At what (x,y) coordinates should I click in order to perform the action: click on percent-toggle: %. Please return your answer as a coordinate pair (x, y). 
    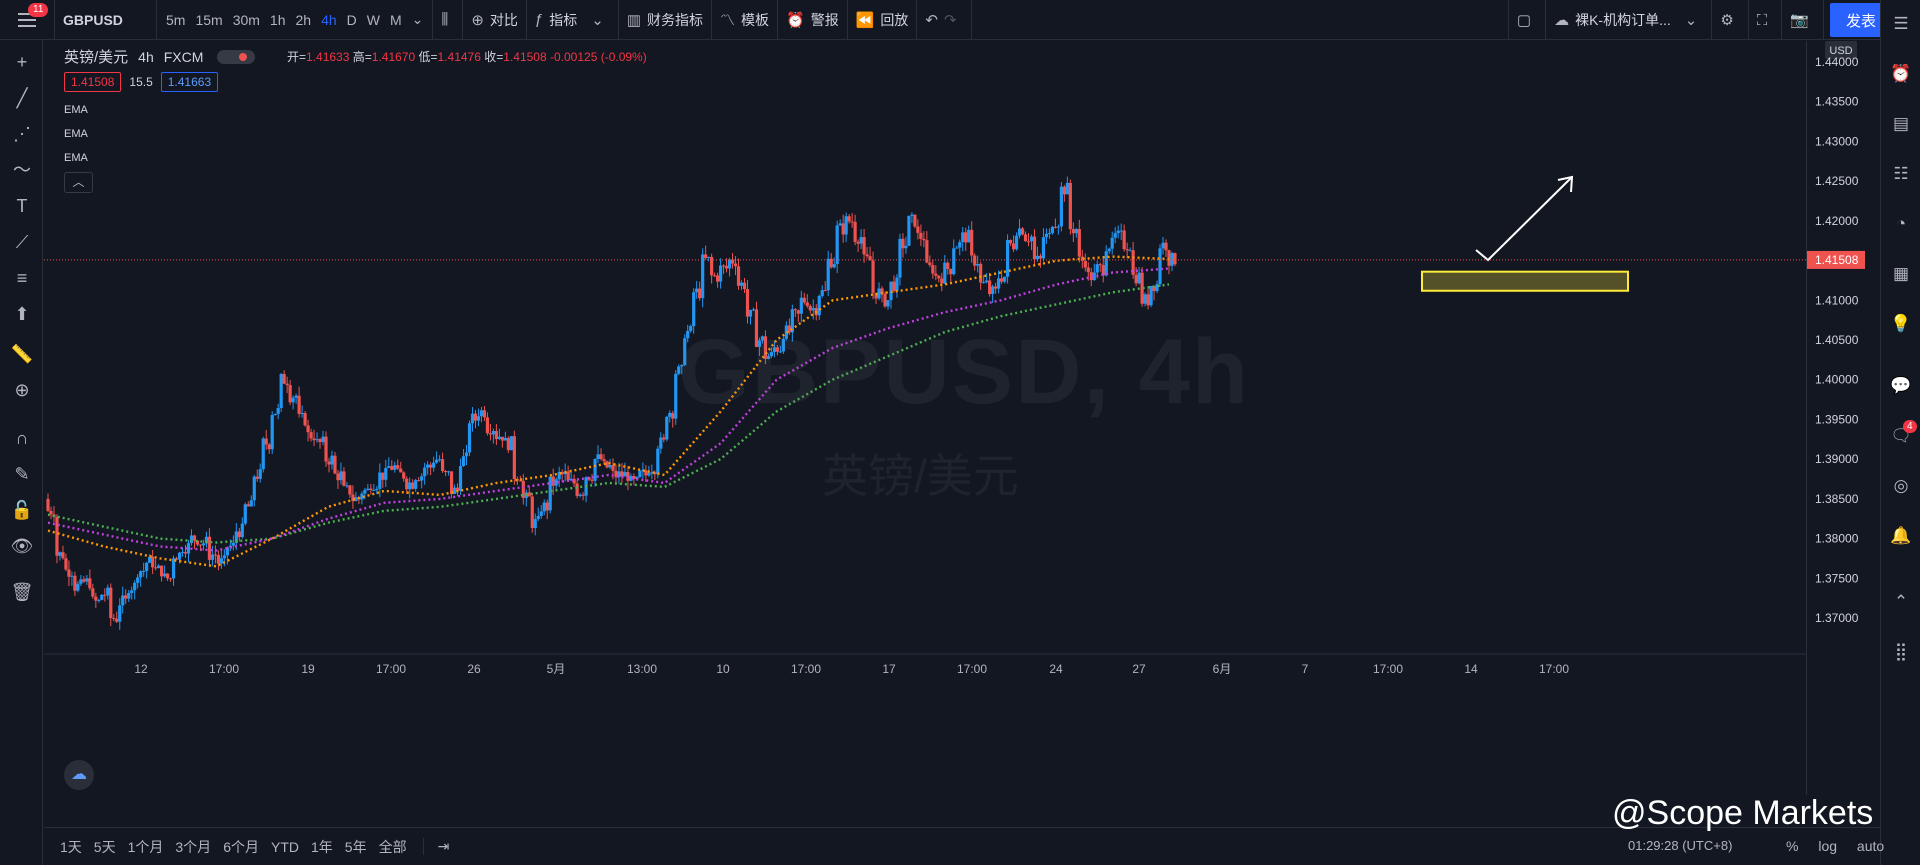
    Looking at the image, I should click on (1792, 846).